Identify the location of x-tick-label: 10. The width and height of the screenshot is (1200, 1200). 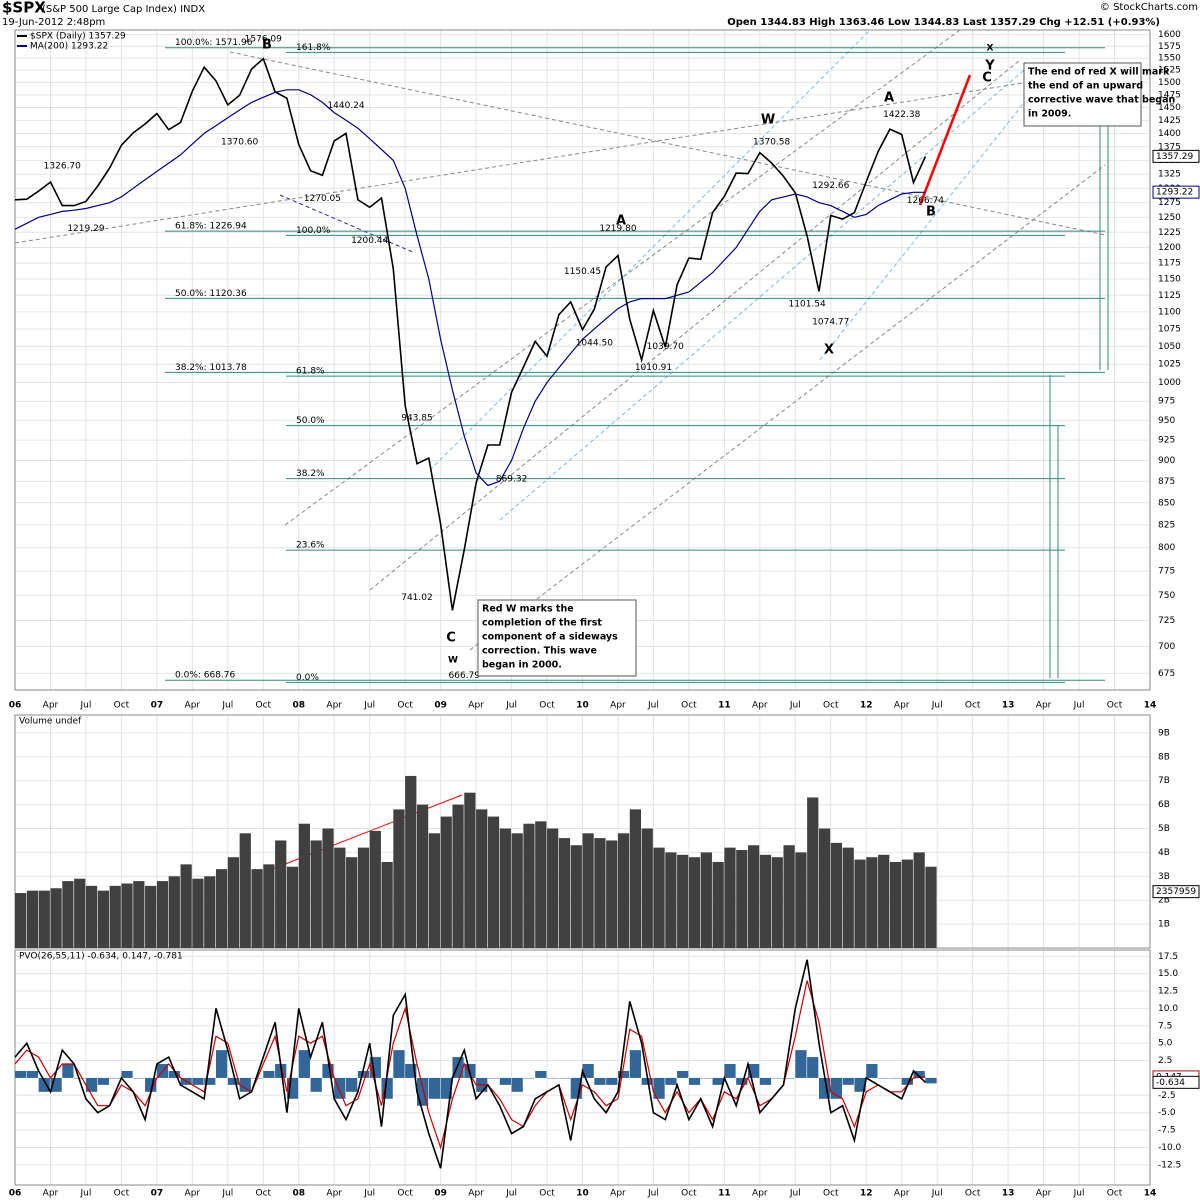
(582, 706).